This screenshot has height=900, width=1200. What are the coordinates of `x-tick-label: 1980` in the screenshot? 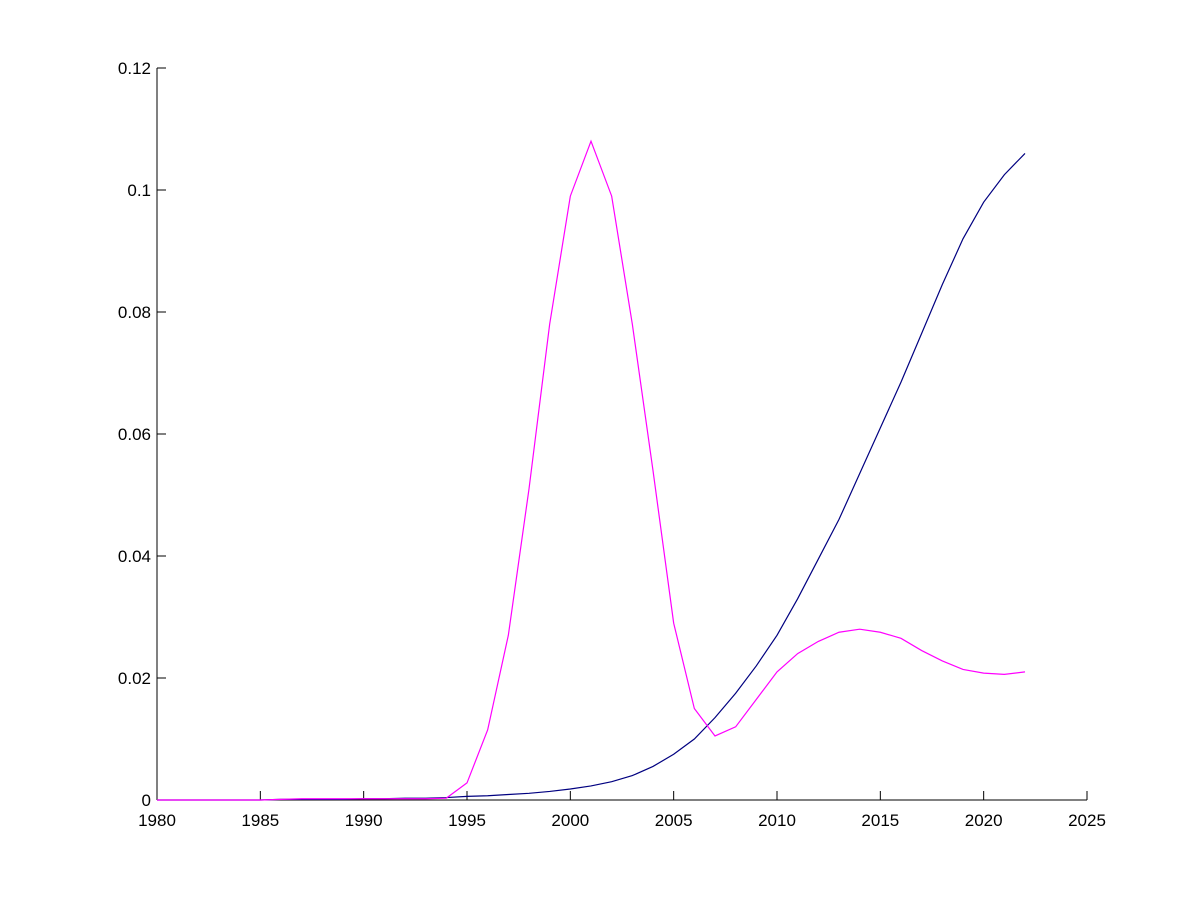 It's located at (157, 820).